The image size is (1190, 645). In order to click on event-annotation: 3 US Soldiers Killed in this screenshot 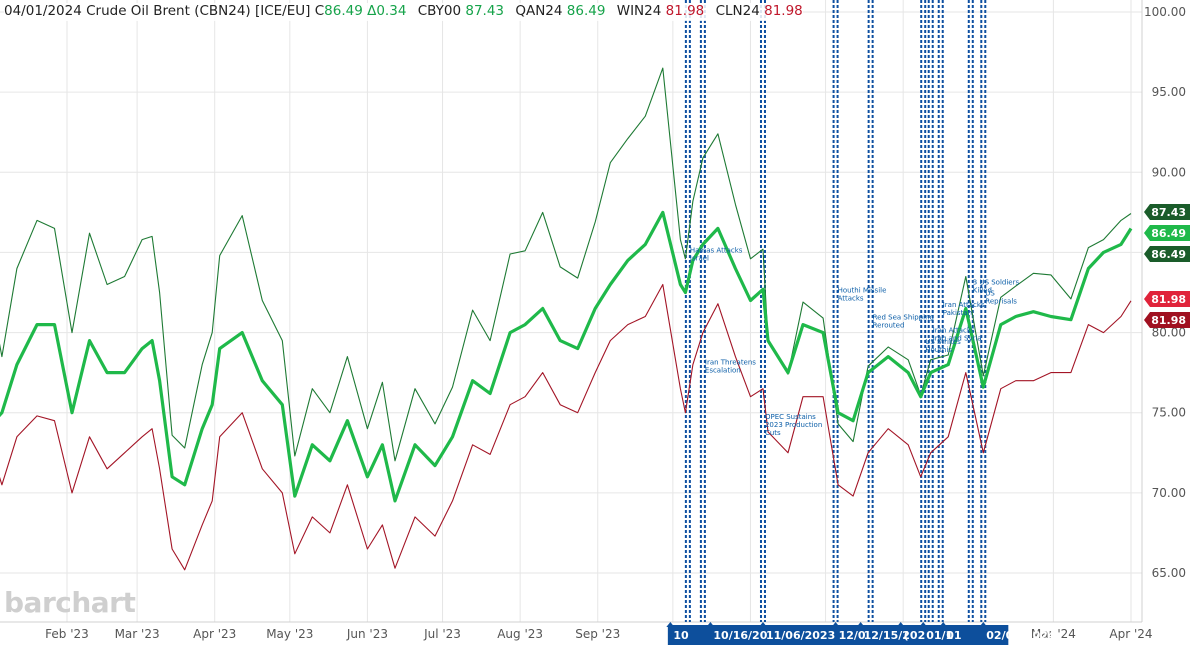, I will do `click(996, 286)`.